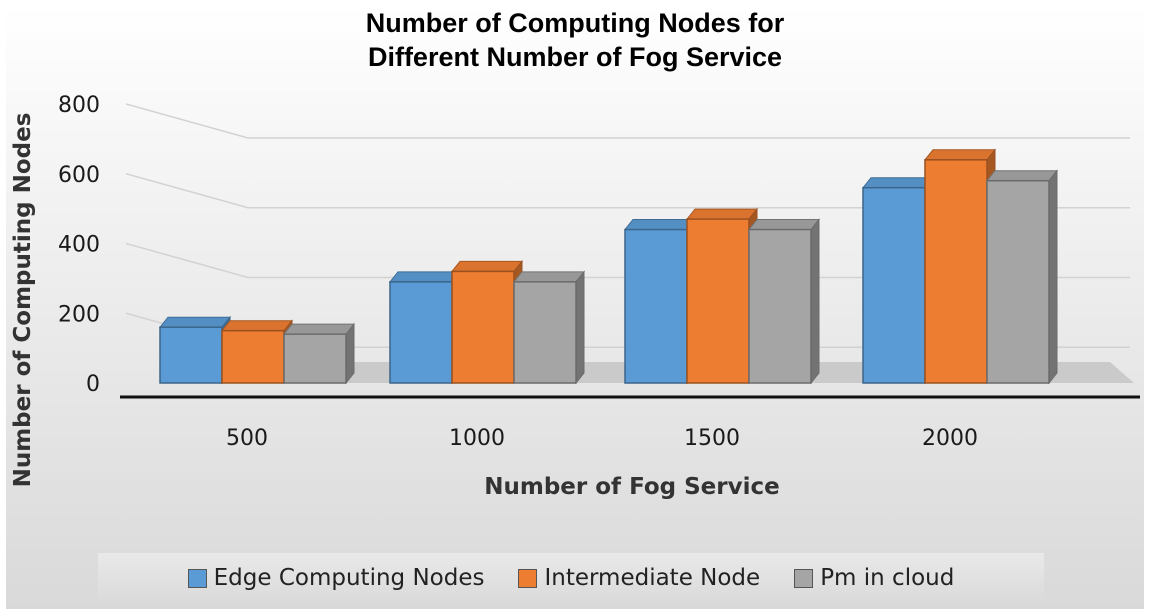  What do you see at coordinates (528, 578) in the screenshot?
I see `legend-swatch-intermediate` at bounding box center [528, 578].